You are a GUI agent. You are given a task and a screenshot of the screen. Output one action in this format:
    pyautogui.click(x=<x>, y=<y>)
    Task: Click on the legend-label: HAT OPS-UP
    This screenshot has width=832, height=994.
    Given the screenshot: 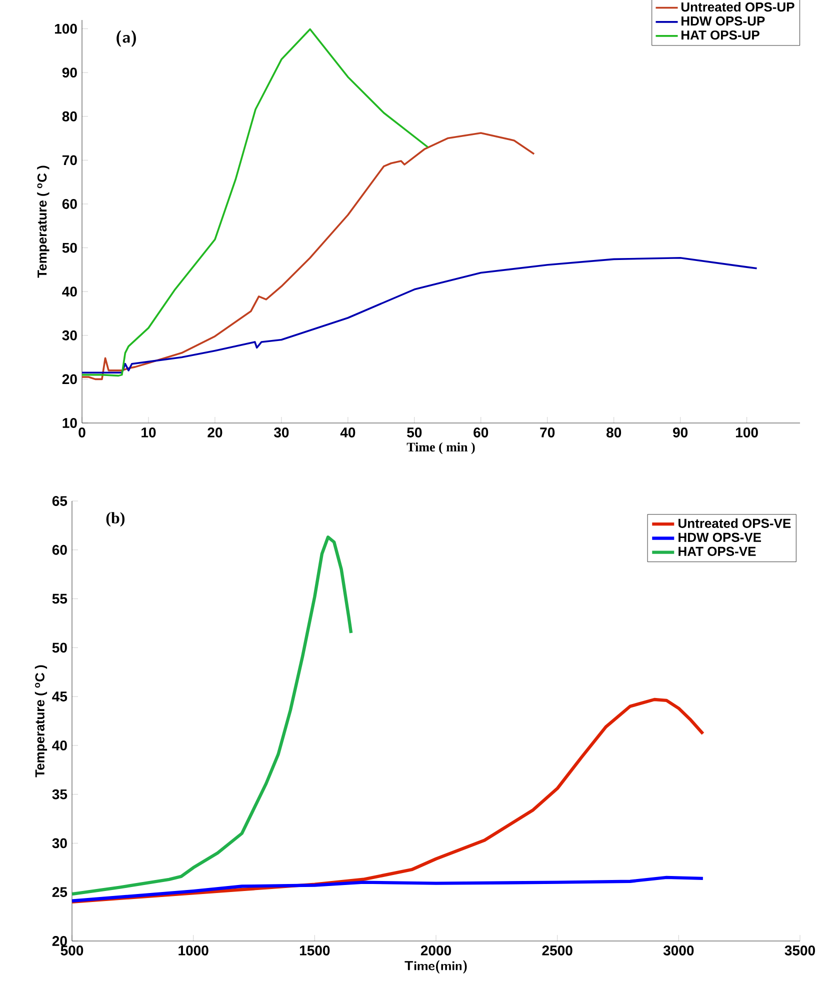 What is the action you would take?
    pyautogui.click(x=721, y=35)
    